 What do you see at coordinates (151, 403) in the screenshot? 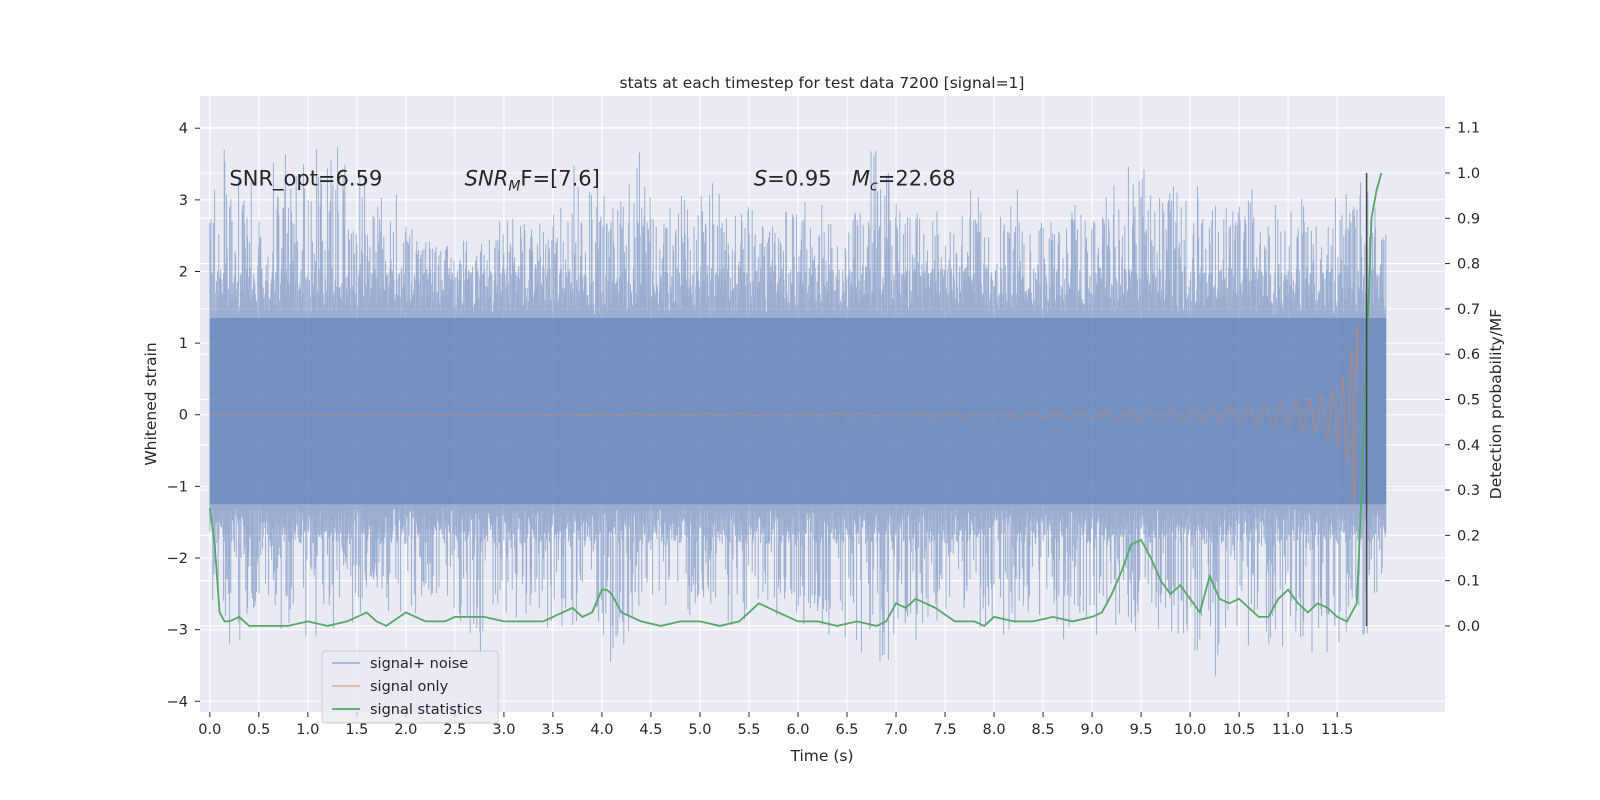
I see `y-axis-label-left: Whitened strain` at bounding box center [151, 403].